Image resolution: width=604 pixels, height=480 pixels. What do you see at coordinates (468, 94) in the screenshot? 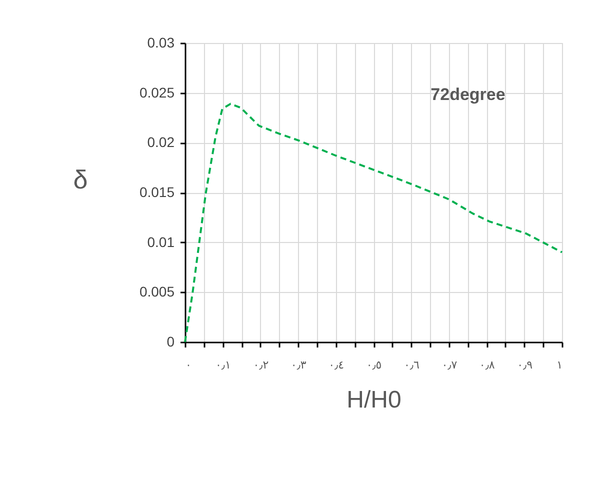
I see `annotation: 72degree` at bounding box center [468, 94].